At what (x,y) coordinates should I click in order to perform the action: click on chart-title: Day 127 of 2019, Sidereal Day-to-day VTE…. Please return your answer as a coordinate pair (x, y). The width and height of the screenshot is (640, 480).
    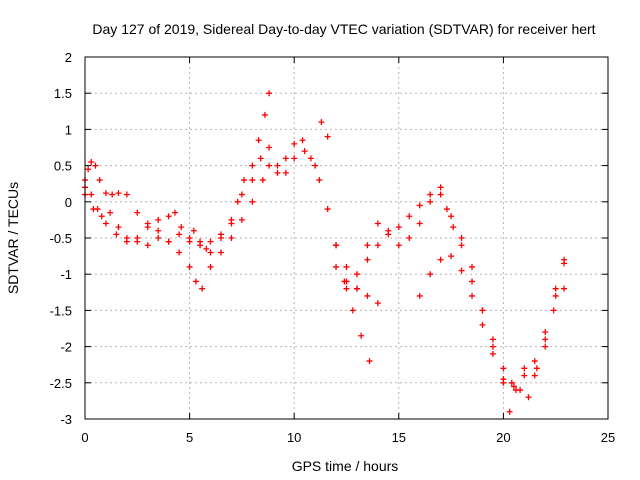
    Looking at the image, I should click on (343, 29).